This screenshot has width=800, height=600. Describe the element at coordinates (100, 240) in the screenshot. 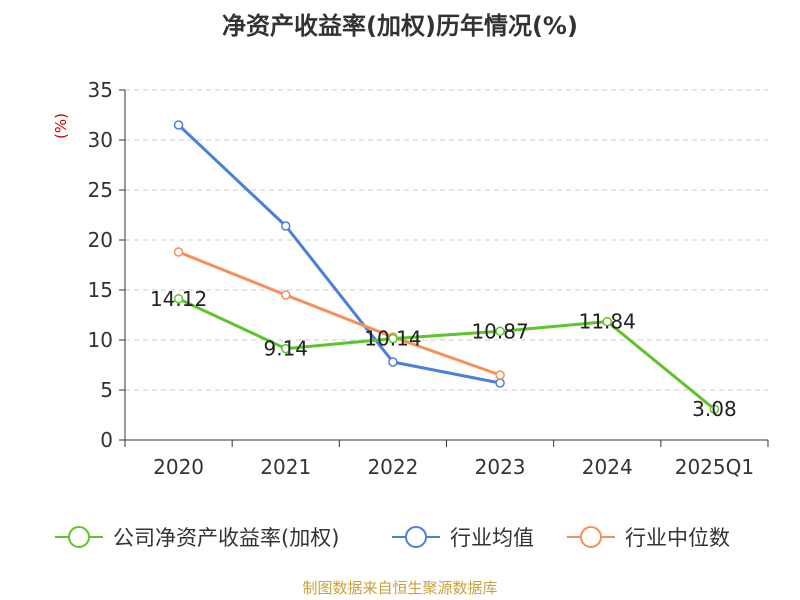

I see `y-tick-label: 20` at that location.